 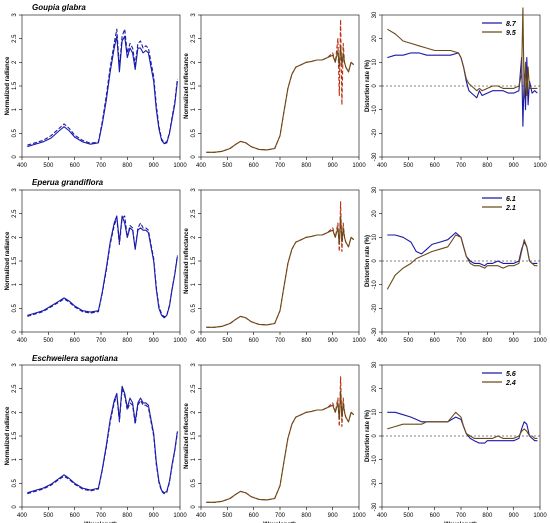 I want to click on legend-label: 9.5, so click(x=511, y=33).